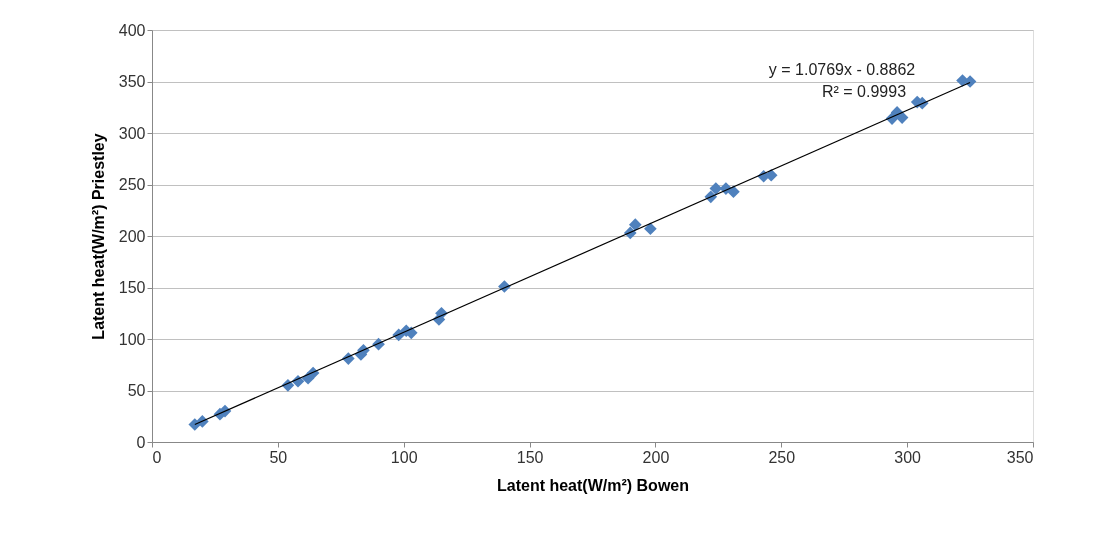 The image size is (1100, 537). What do you see at coordinates (132, 339) in the screenshot?
I see `y-tick-label: 100` at bounding box center [132, 339].